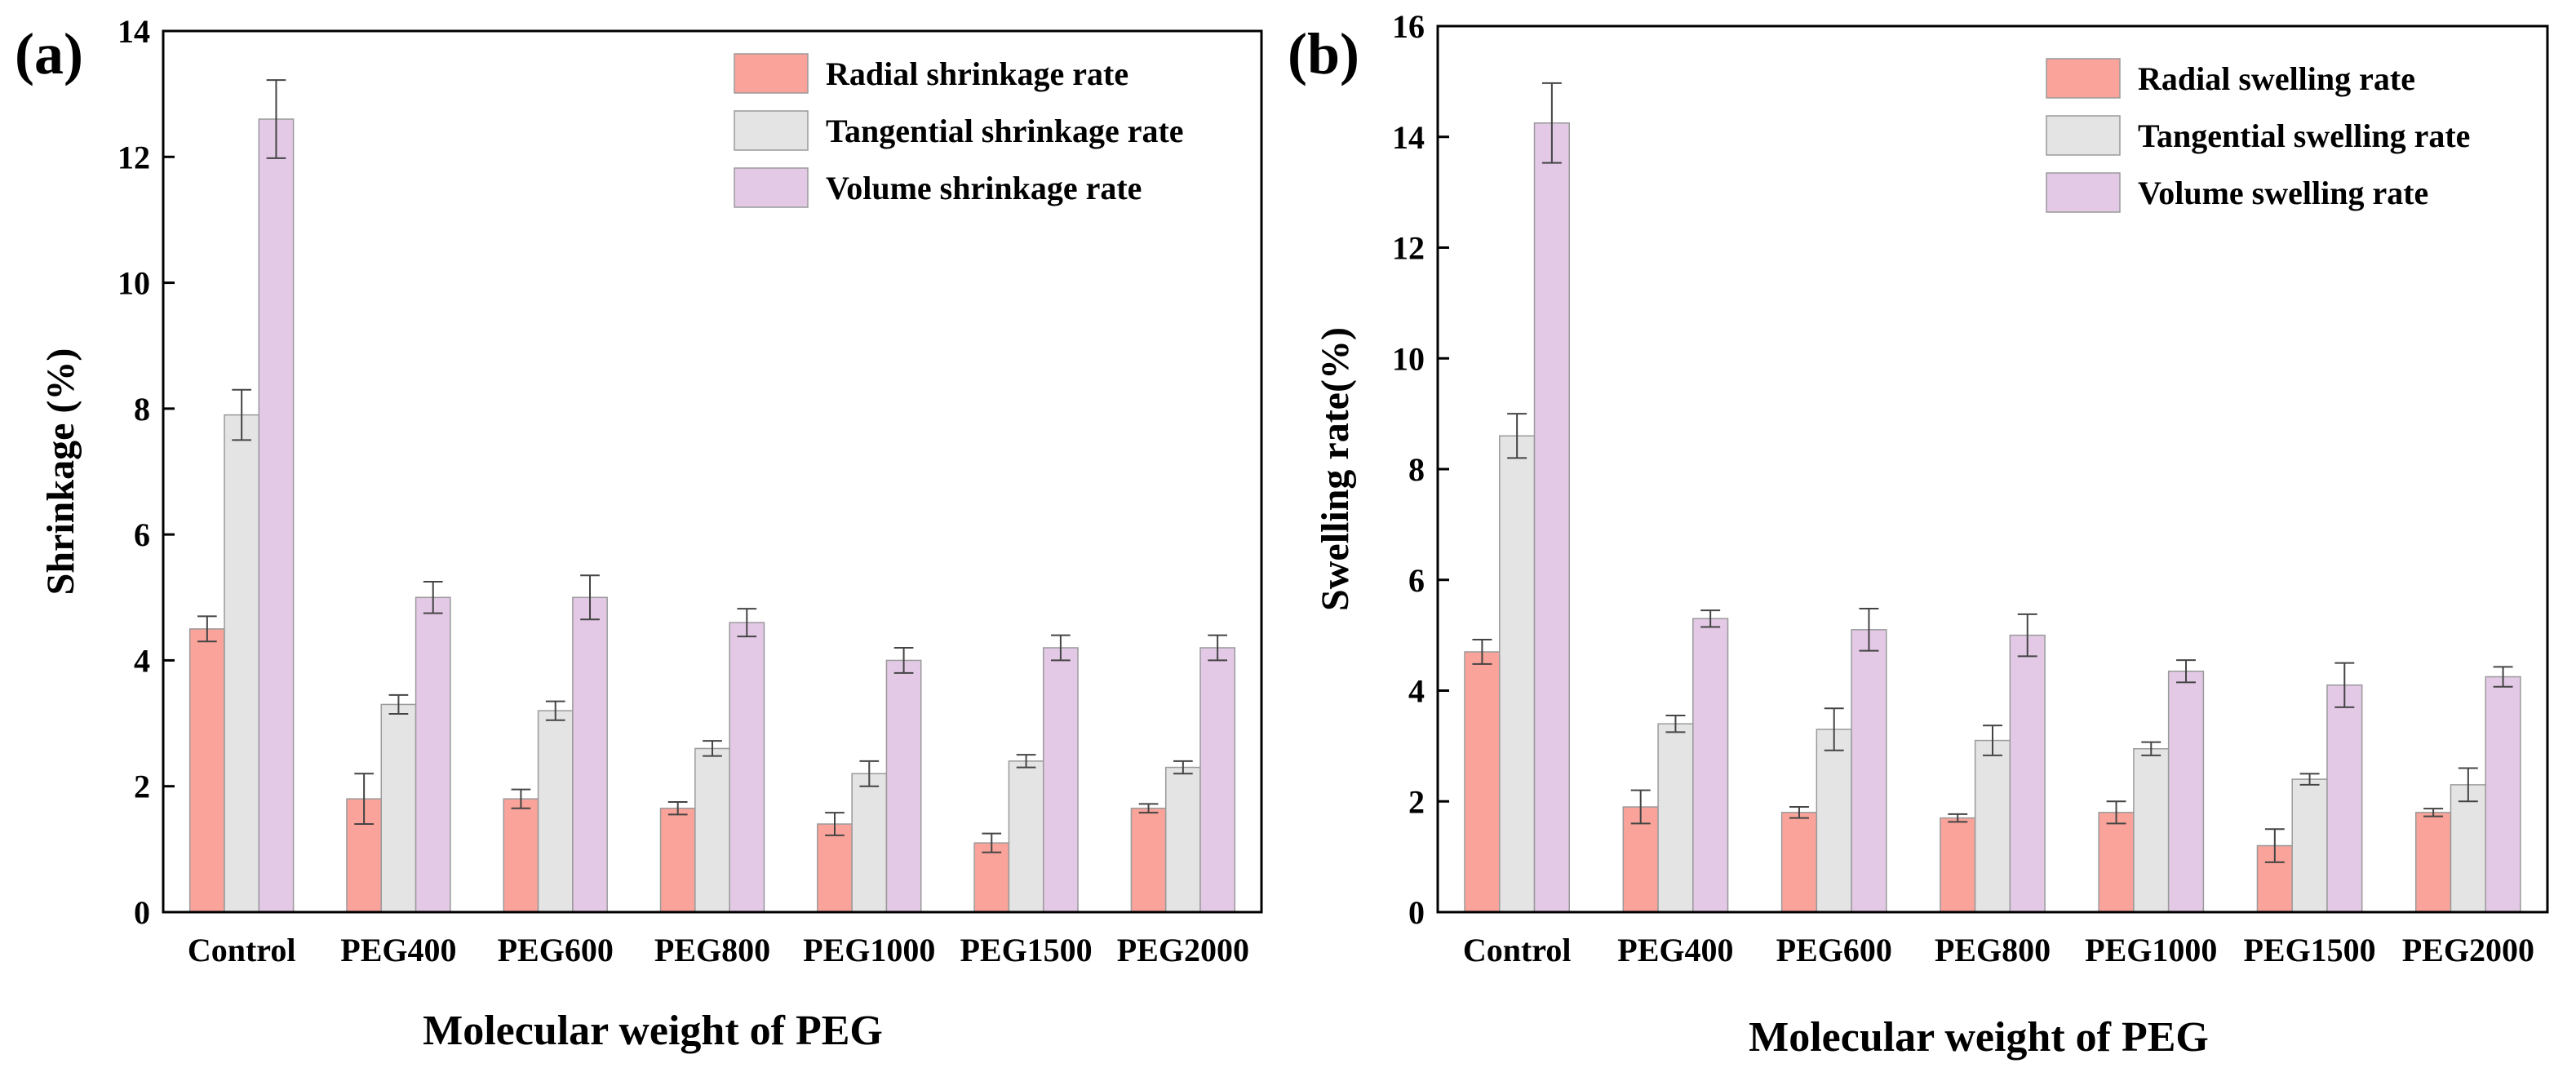 The image size is (2576, 1081). Describe the element at coordinates (1335, 469) in the screenshot. I see `y-axis-label: Swelling rate(%)` at that location.